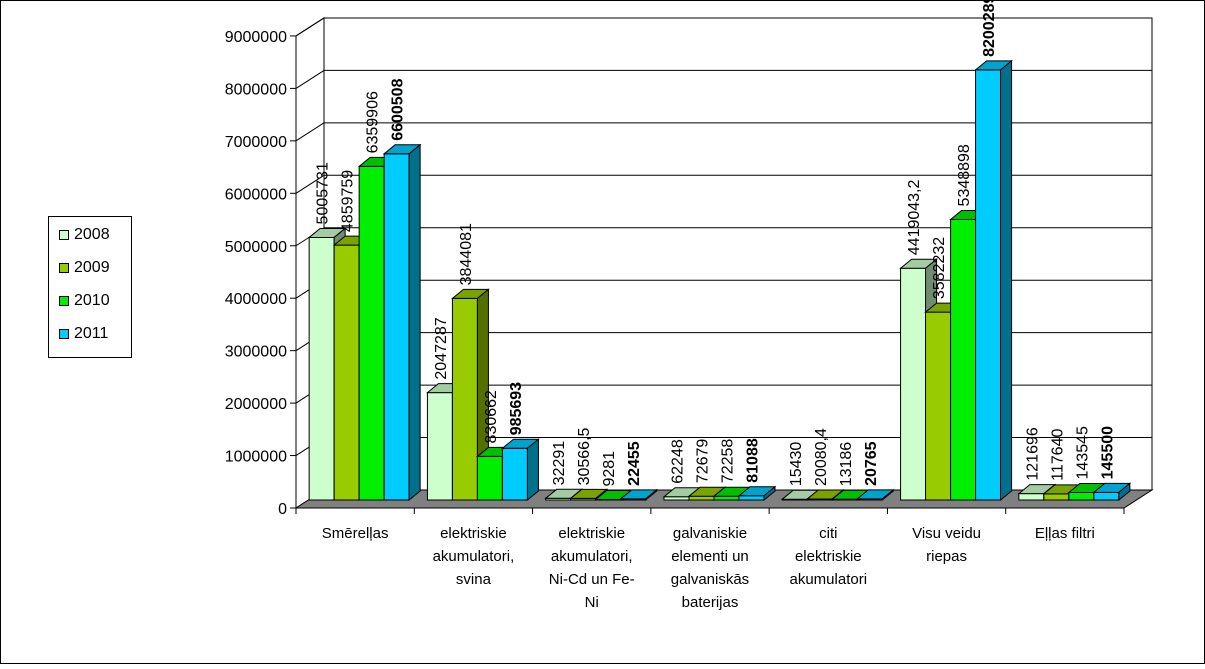 The width and height of the screenshot is (1205, 669). What do you see at coordinates (728, 461) in the screenshot?
I see `data-label: 72258` at bounding box center [728, 461].